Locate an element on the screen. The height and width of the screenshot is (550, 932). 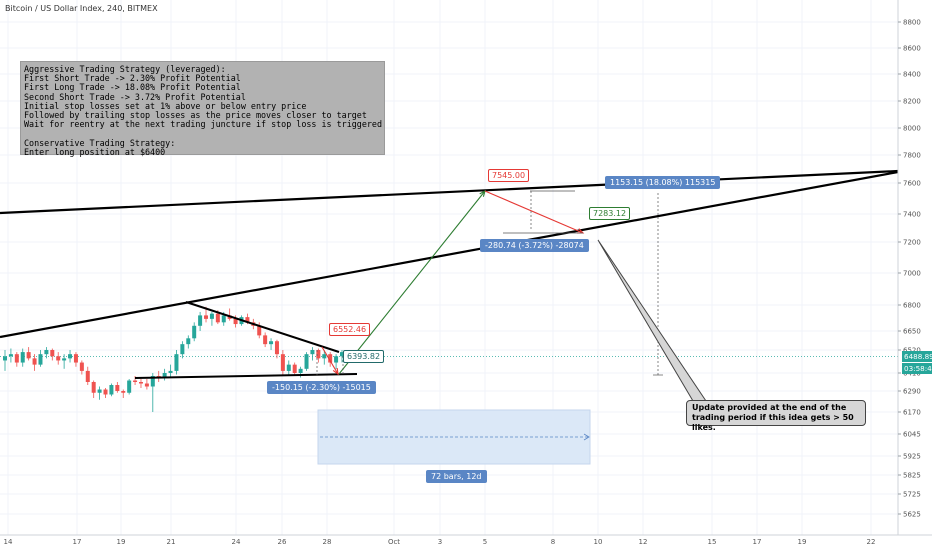
y-tick-label: 7000 is located at coordinates (912, 274).